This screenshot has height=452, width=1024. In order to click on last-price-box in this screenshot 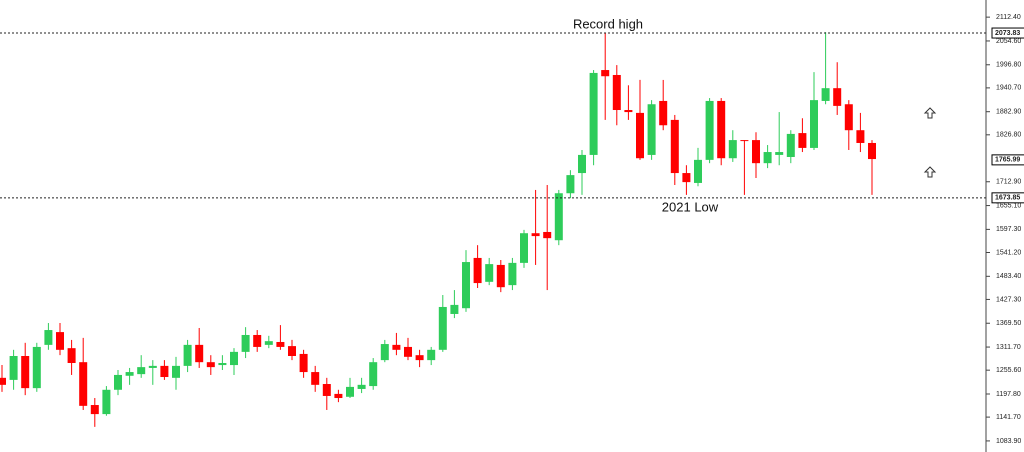, I will do `click(1007, 160)`.